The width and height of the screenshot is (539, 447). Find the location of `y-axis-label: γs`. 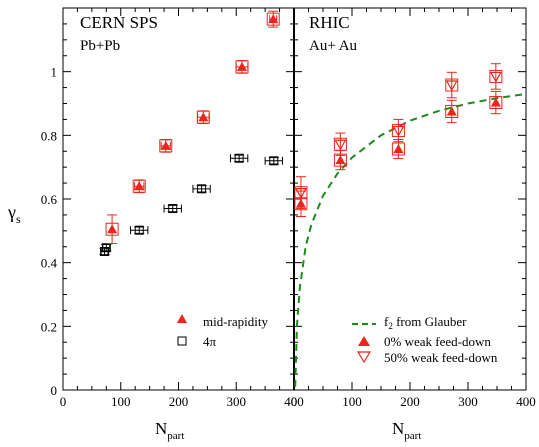

y-axis-label: γs is located at coordinates (14, 214).